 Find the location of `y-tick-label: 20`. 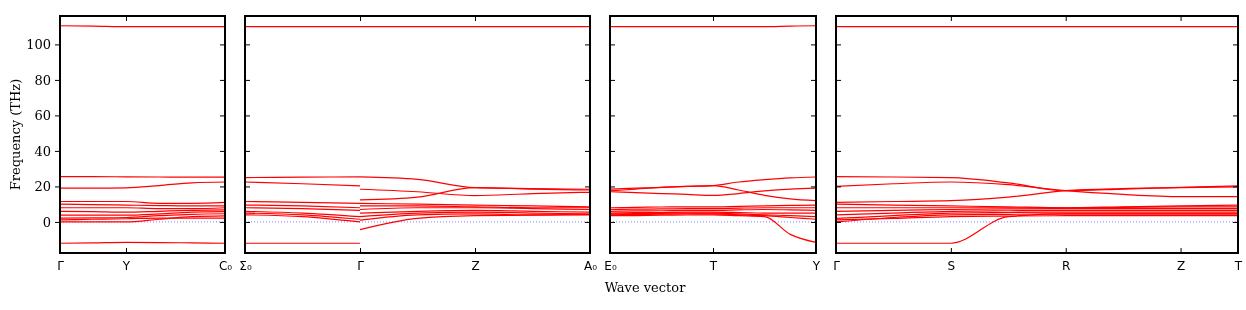

y-tick-label: 20 is located at coordinates (42, 187).